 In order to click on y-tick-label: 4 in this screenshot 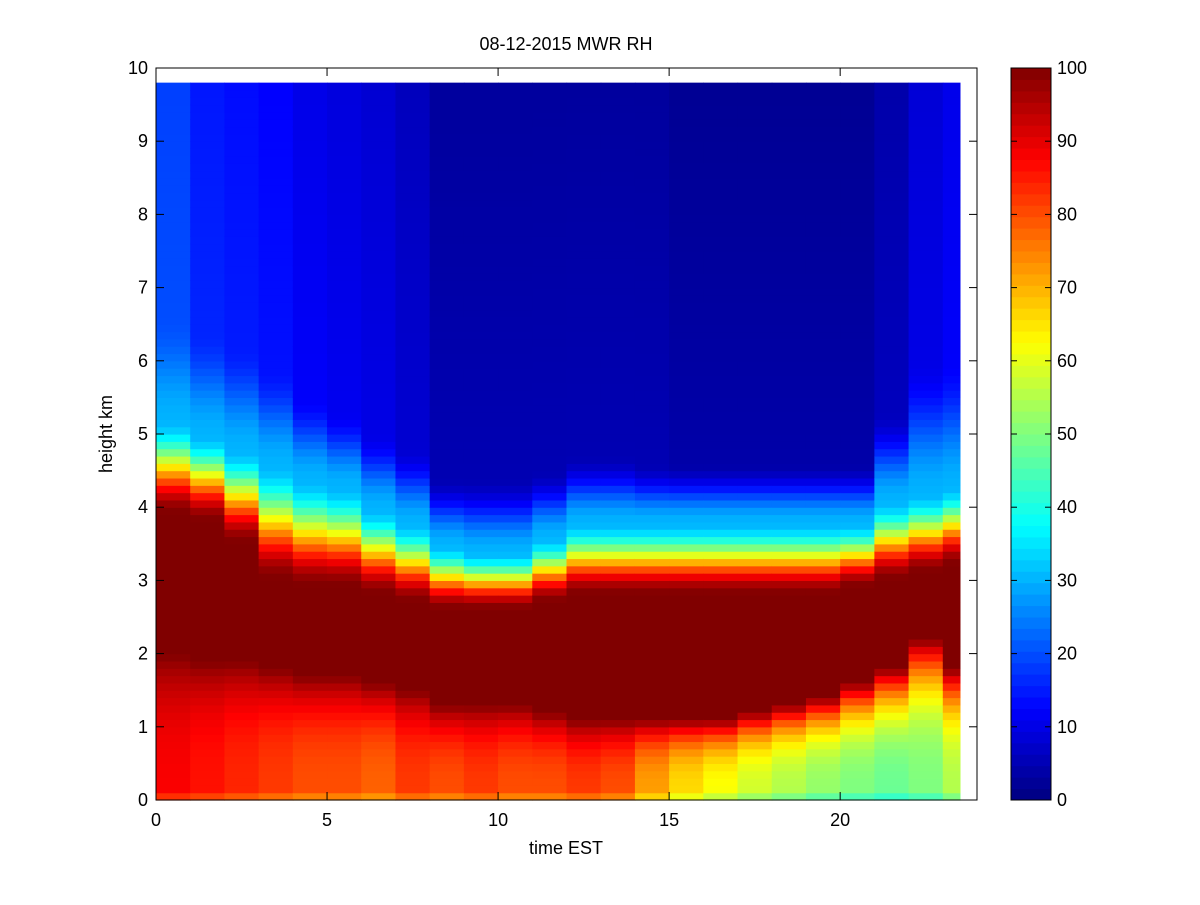, I will do `click(143, 507)`.